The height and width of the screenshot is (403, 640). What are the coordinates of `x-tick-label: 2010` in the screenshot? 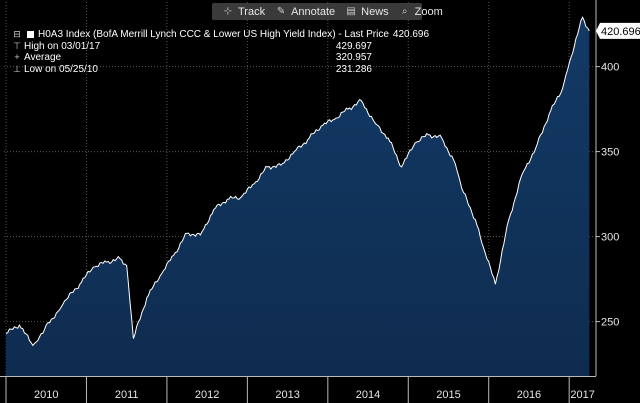 It's located at (46, 395).